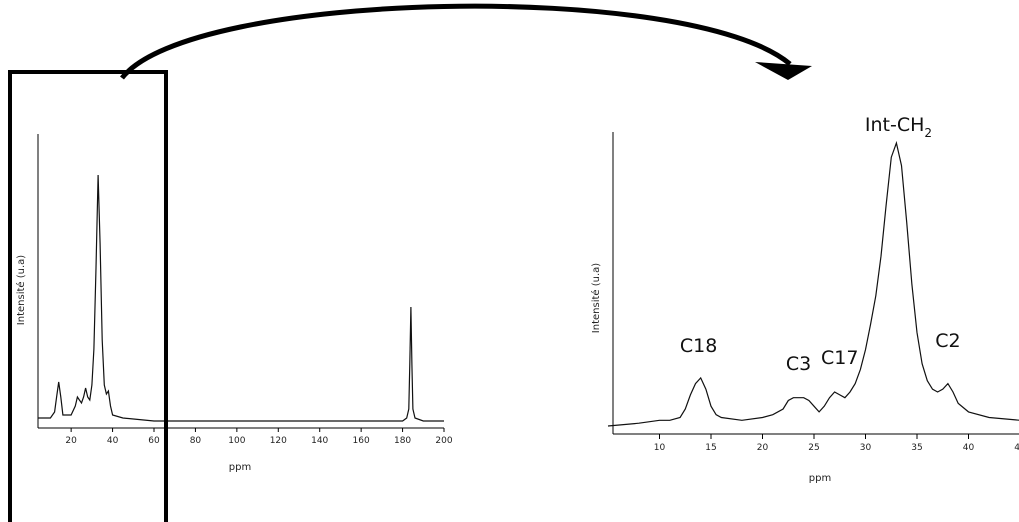 This screenshot has height=522, width=1019. What do you see at coordinates (278, 441) in the screenshot?
I see `x-tick-label: 120` at bounding box center [278, 441].